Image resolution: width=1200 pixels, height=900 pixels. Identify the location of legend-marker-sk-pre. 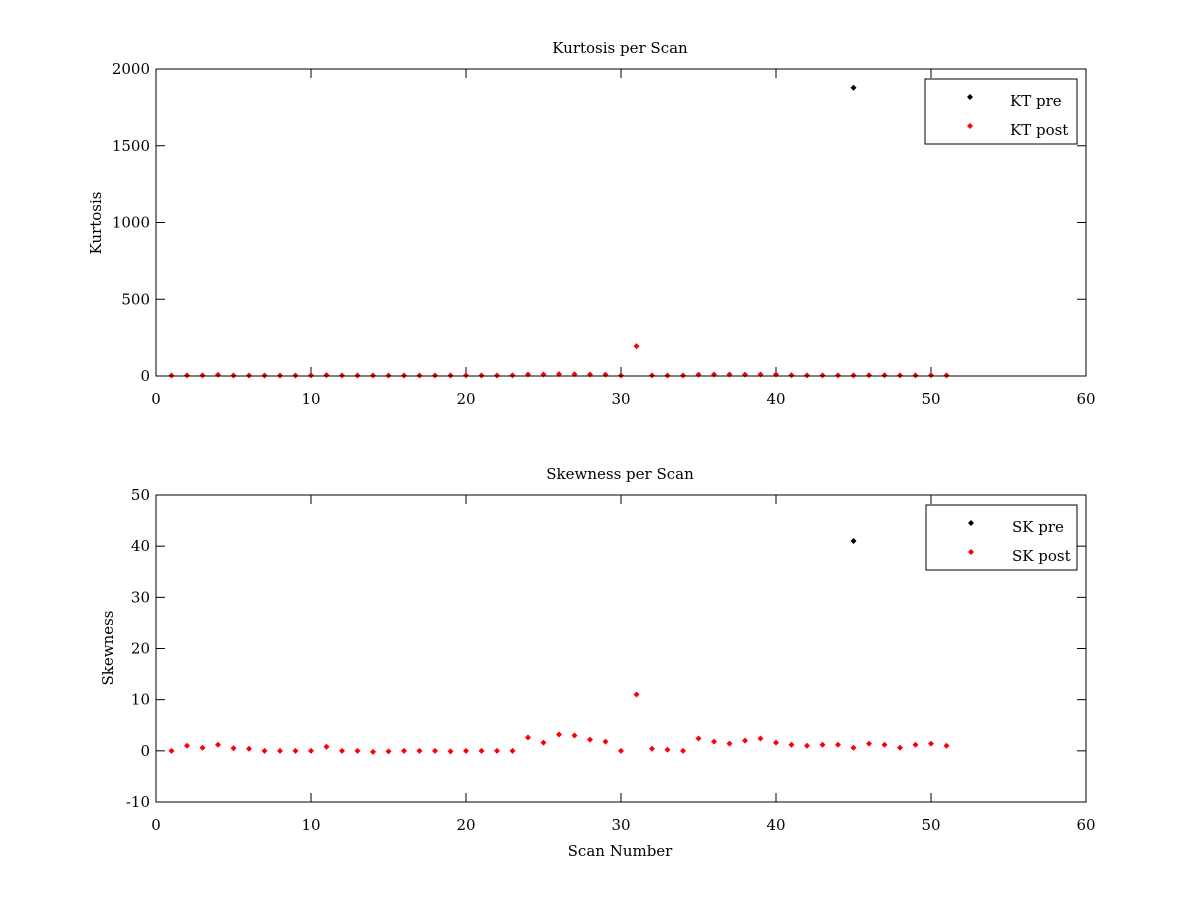
(971, 523).